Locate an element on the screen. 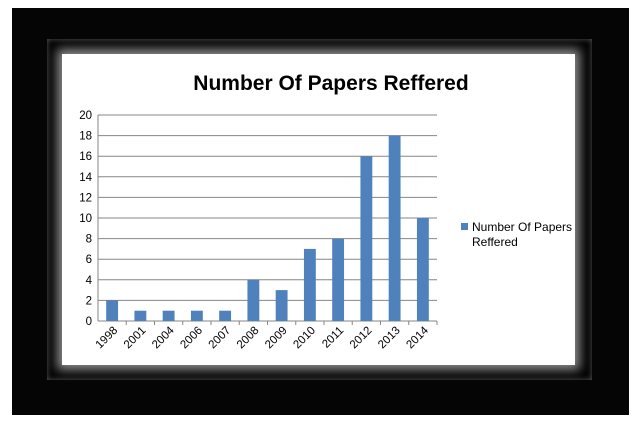 The height and width of the screenshot is (423, 641). y-tick-label: 4 is located at coordinates (89, 281).